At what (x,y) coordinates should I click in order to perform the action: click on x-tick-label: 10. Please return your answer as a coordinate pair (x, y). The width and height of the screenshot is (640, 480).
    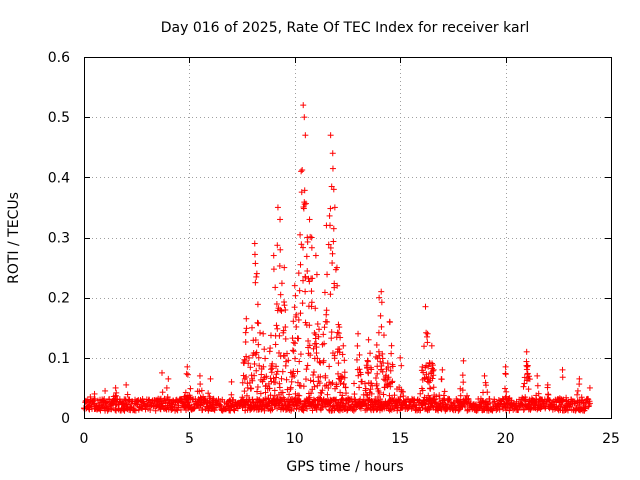
    Looking at the image, I should click on (295, 439).